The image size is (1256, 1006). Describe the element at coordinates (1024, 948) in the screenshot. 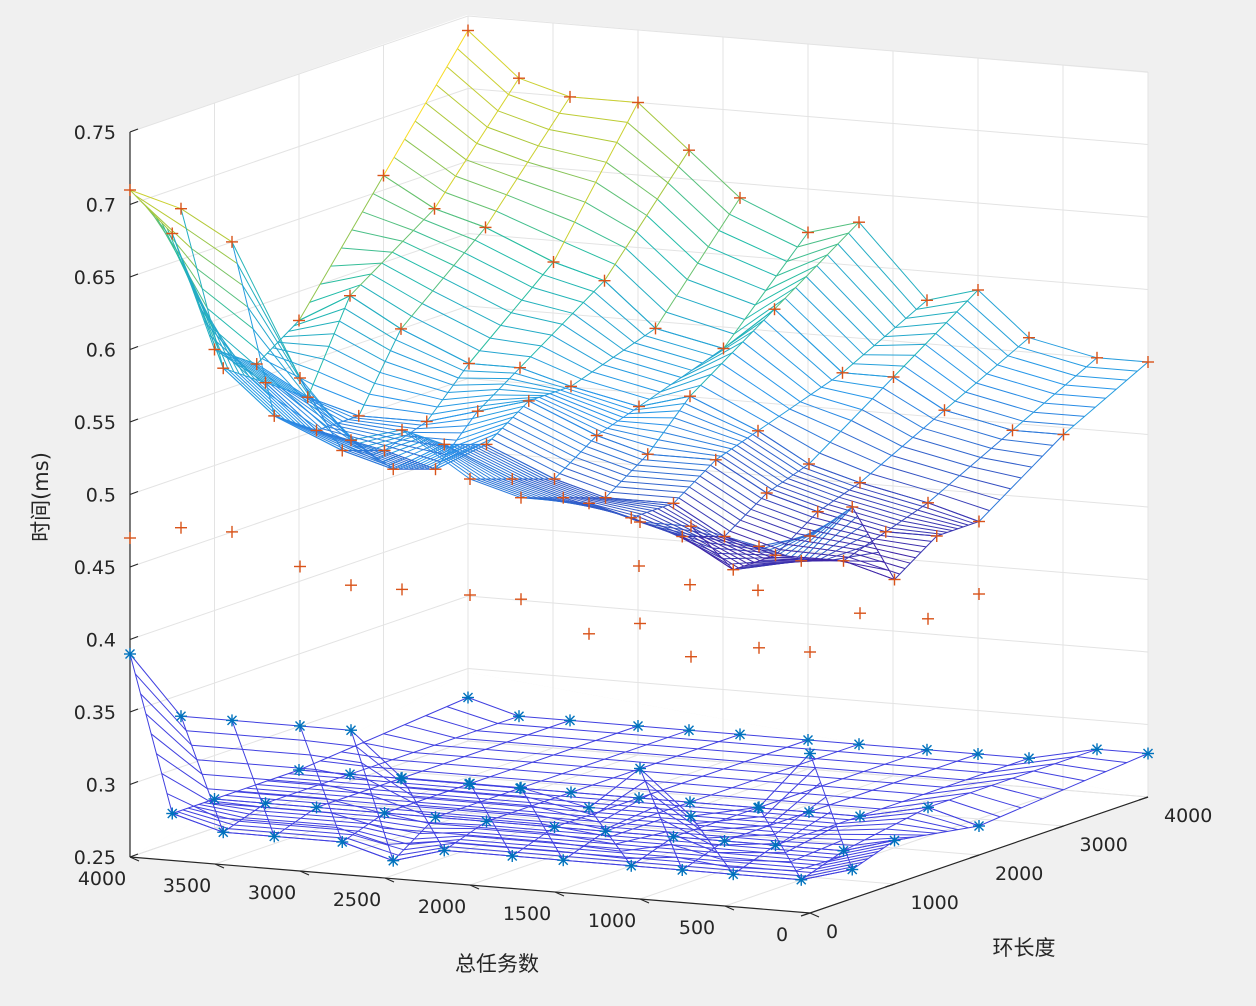

I see `y-axis-label: 环长度` at that location.